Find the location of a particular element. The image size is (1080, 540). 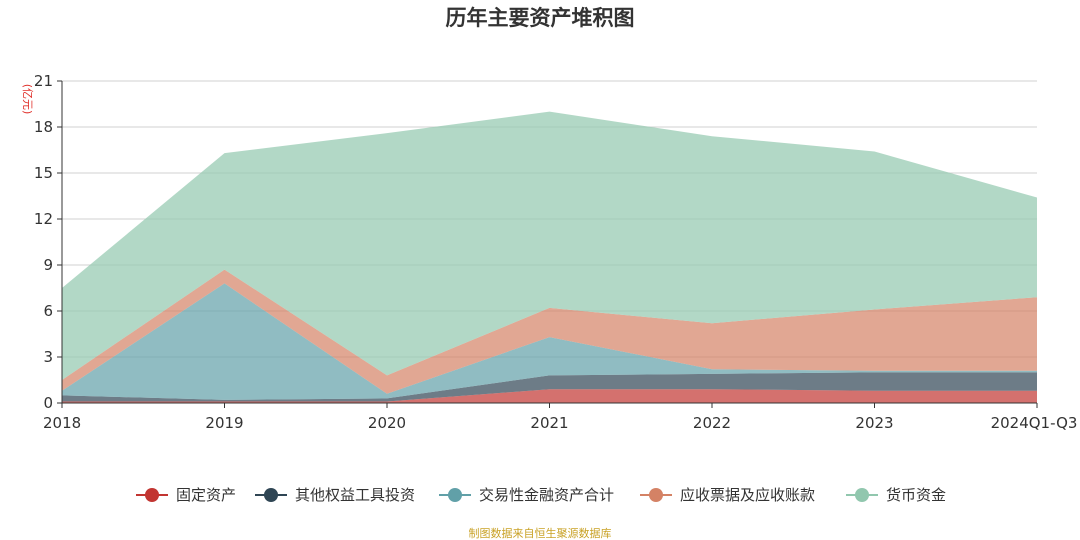

legend-item: 应收票据及应收账款 is located at coordinates (727, 495).